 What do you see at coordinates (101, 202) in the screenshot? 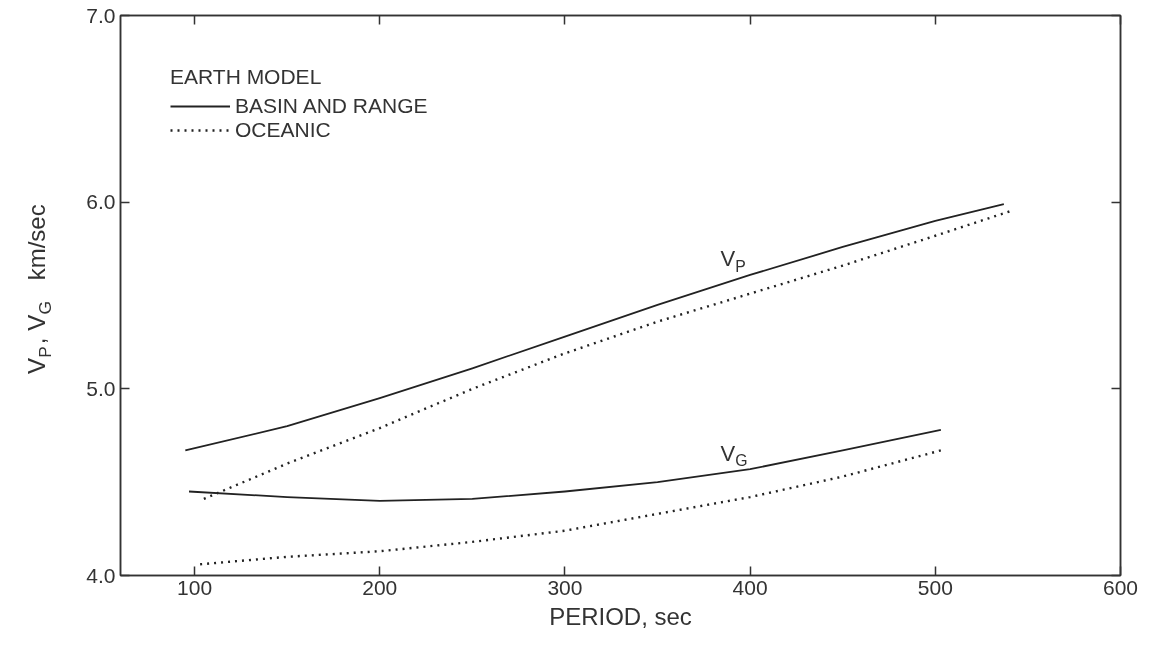
I see `y-tick-label: 6.0` at bounding box center [101, 202].